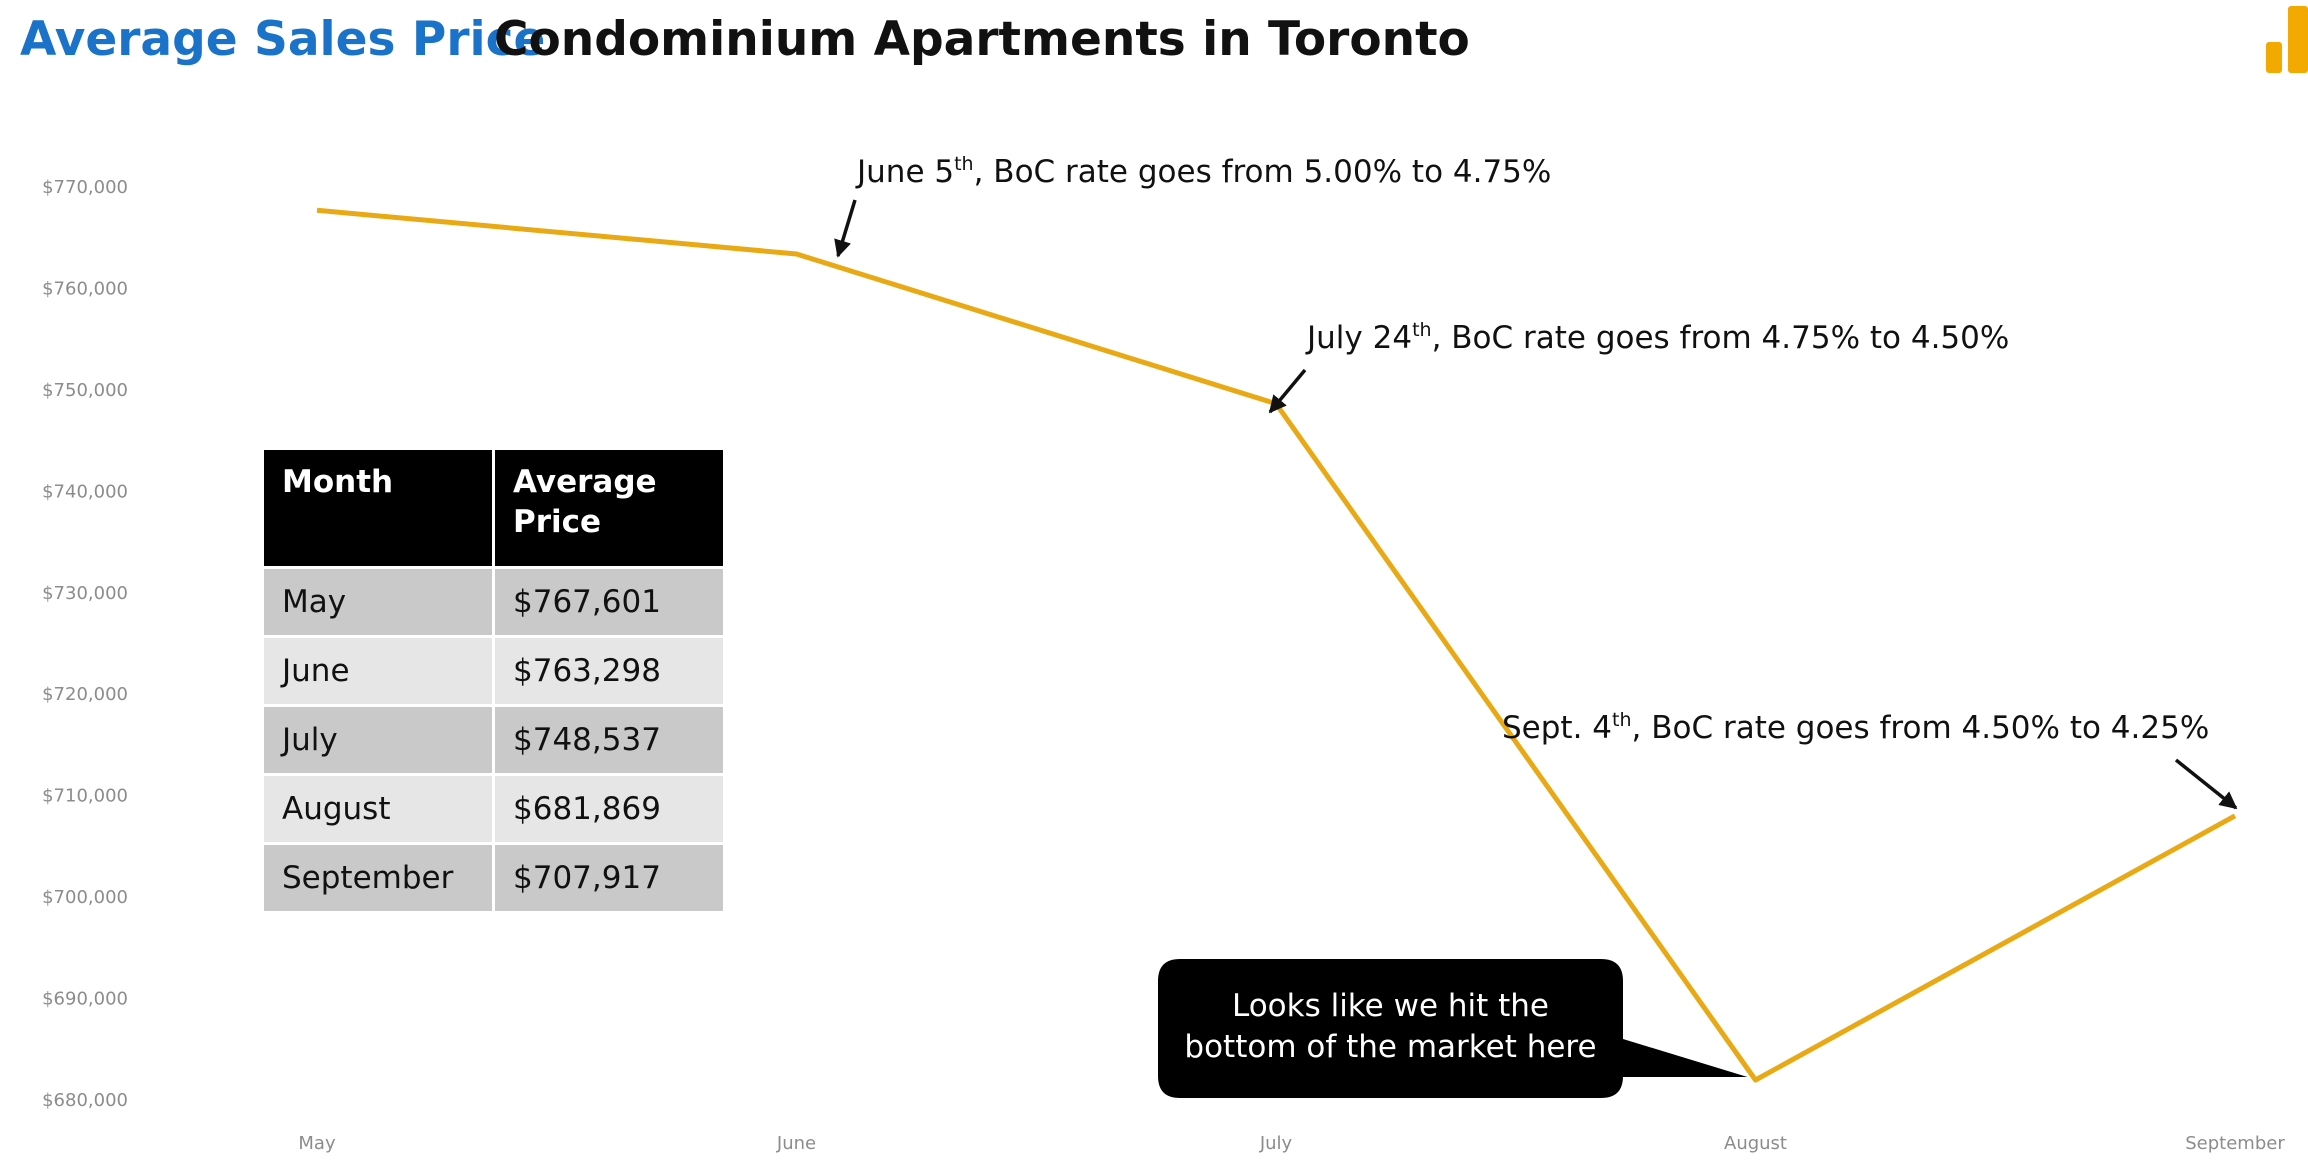  I want to click on table-row: August $681,869, so click(493, 809).